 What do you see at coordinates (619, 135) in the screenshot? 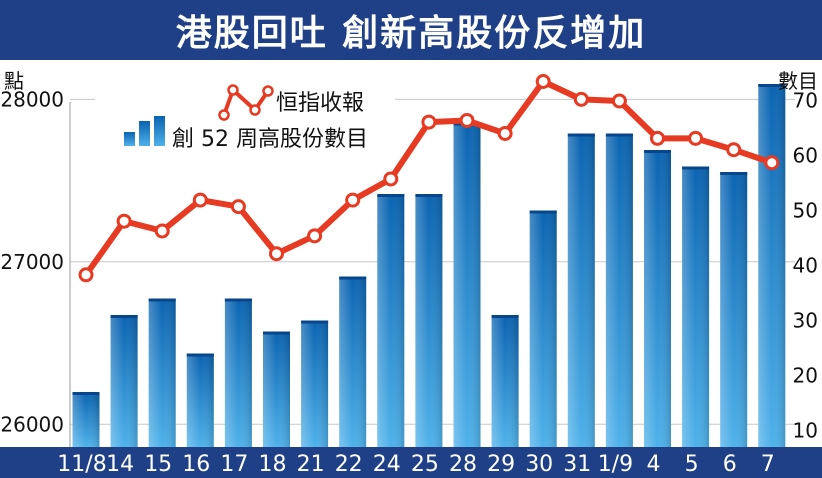
I see `bar-cap-1/9` at bounding box center [619, 135].